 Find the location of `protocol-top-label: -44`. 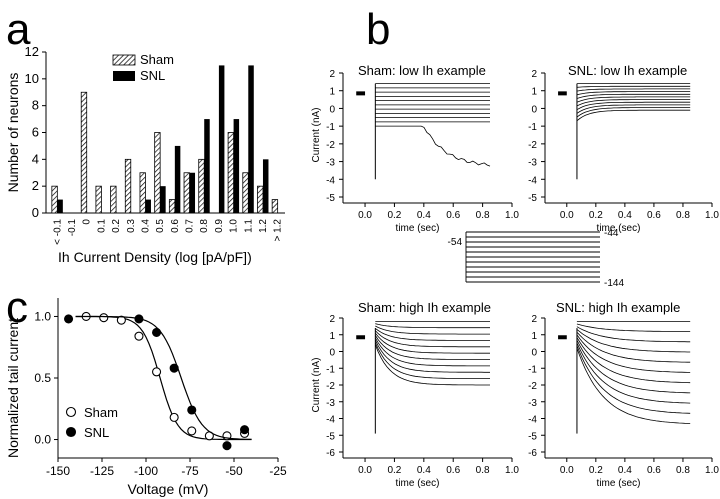

protocol-top-label: -44 is located at coordinates (611, 233).